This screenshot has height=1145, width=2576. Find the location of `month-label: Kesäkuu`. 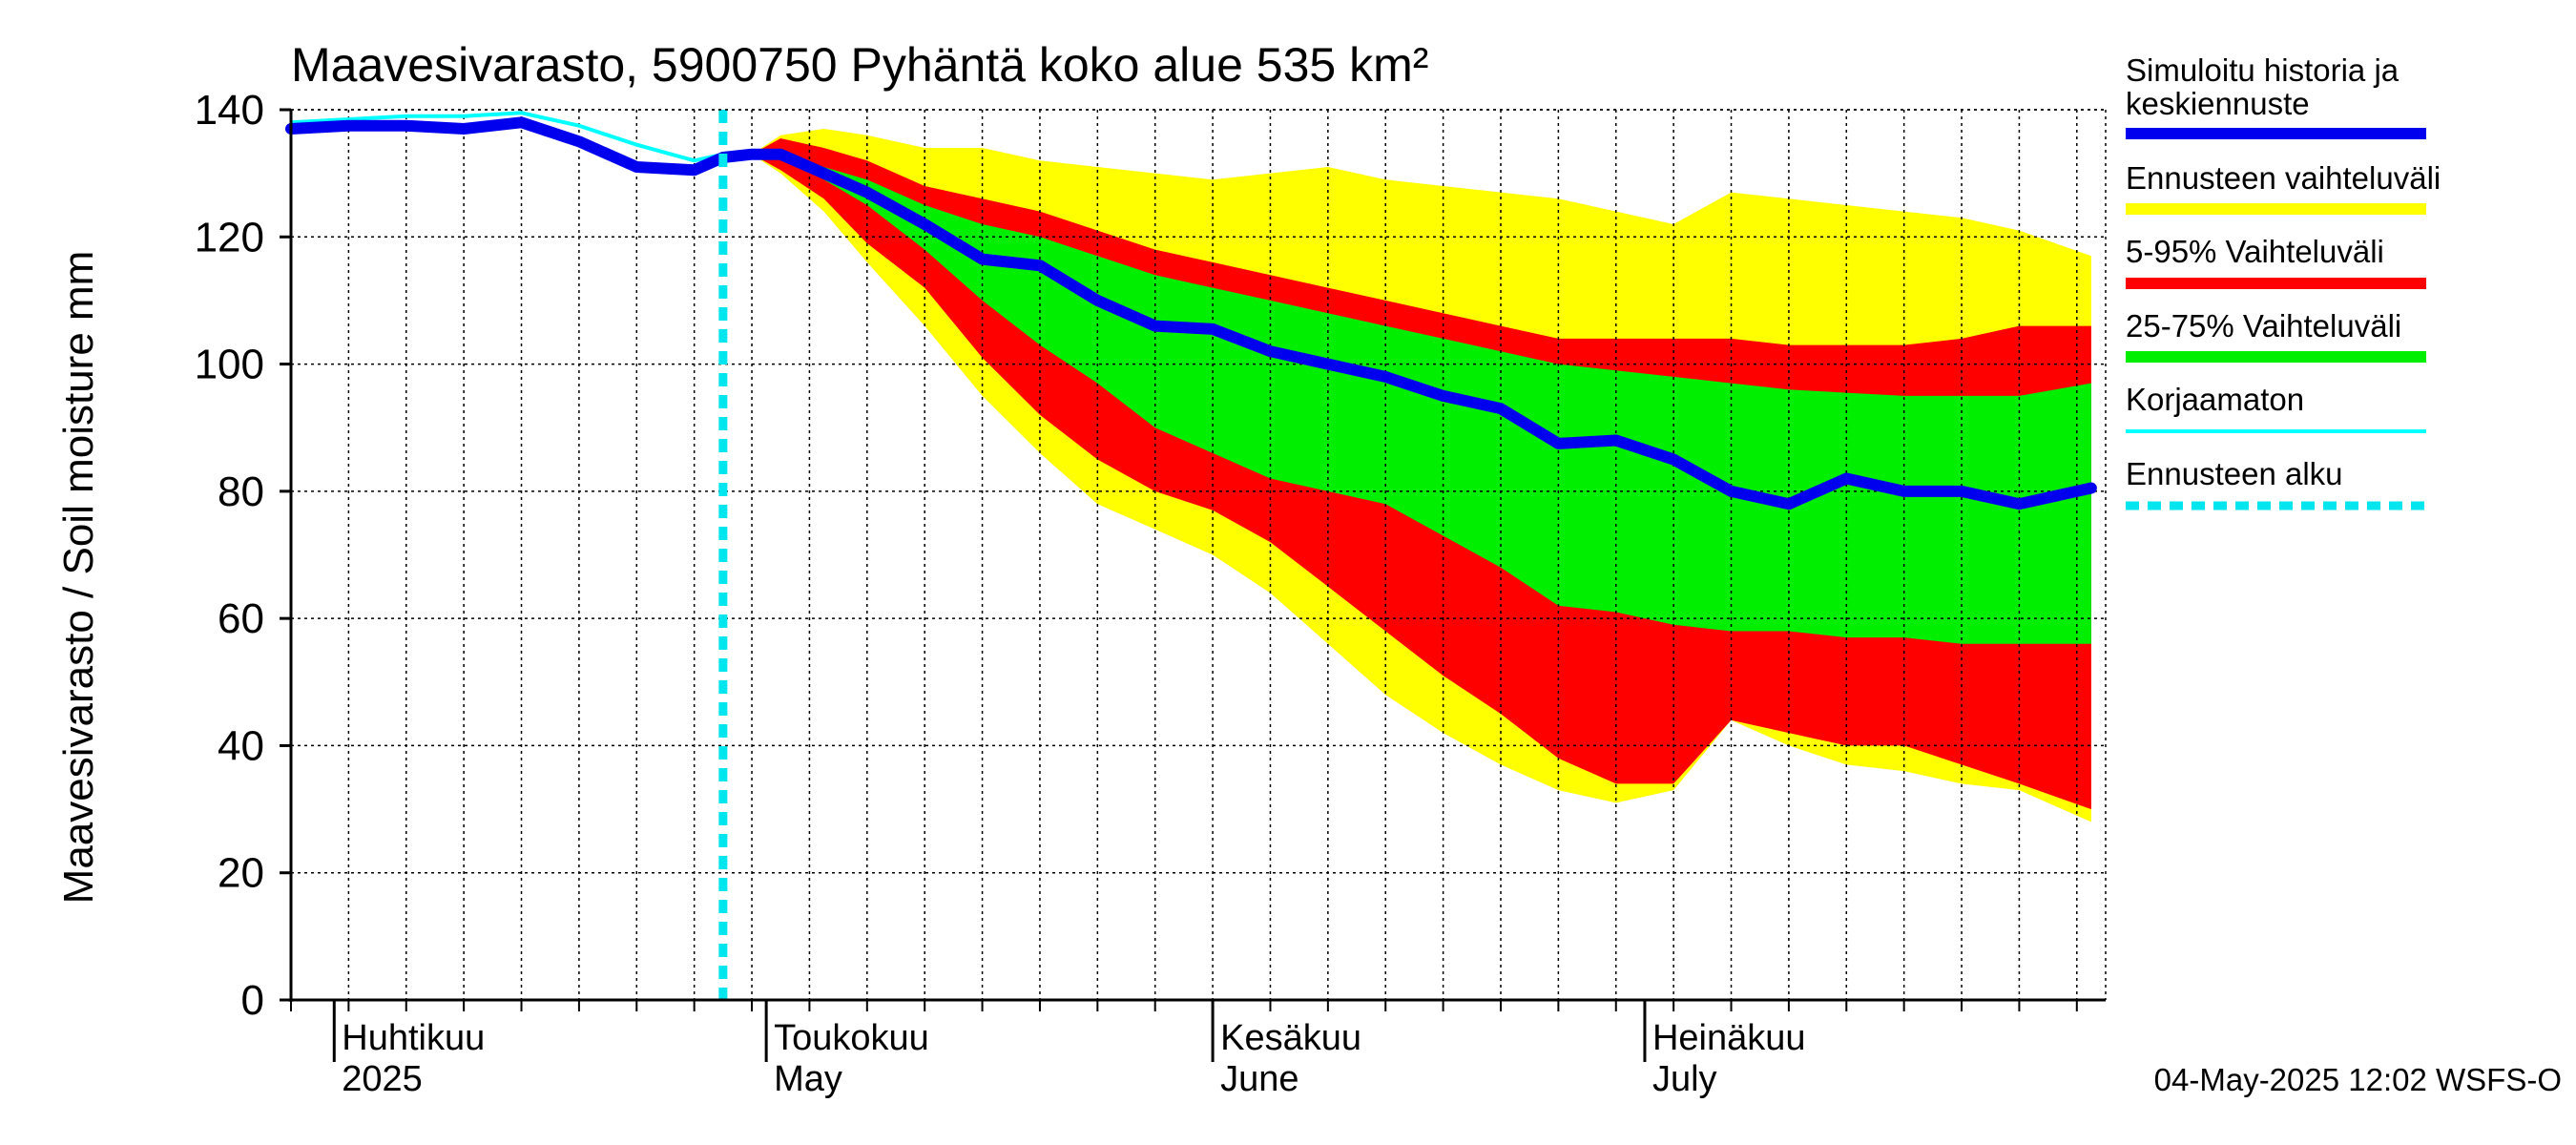

month-label: Kesäkuu is located at coordinates (1290, 1038).